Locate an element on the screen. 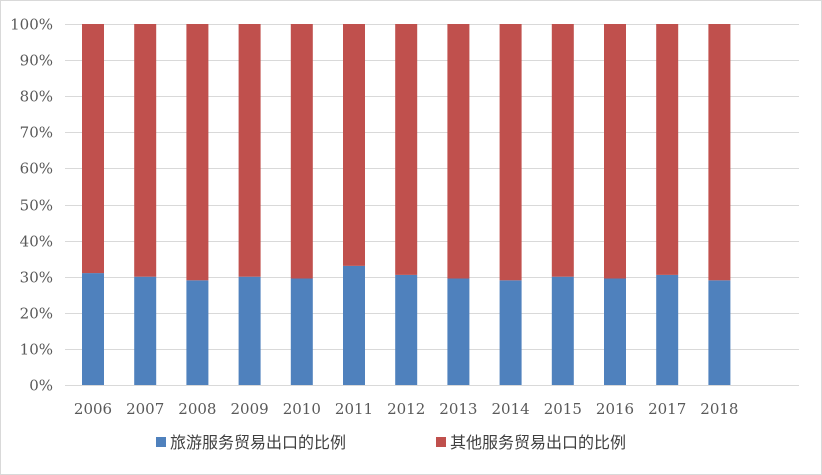  y-tick-label: 100% is located at coordinates (31, 25).